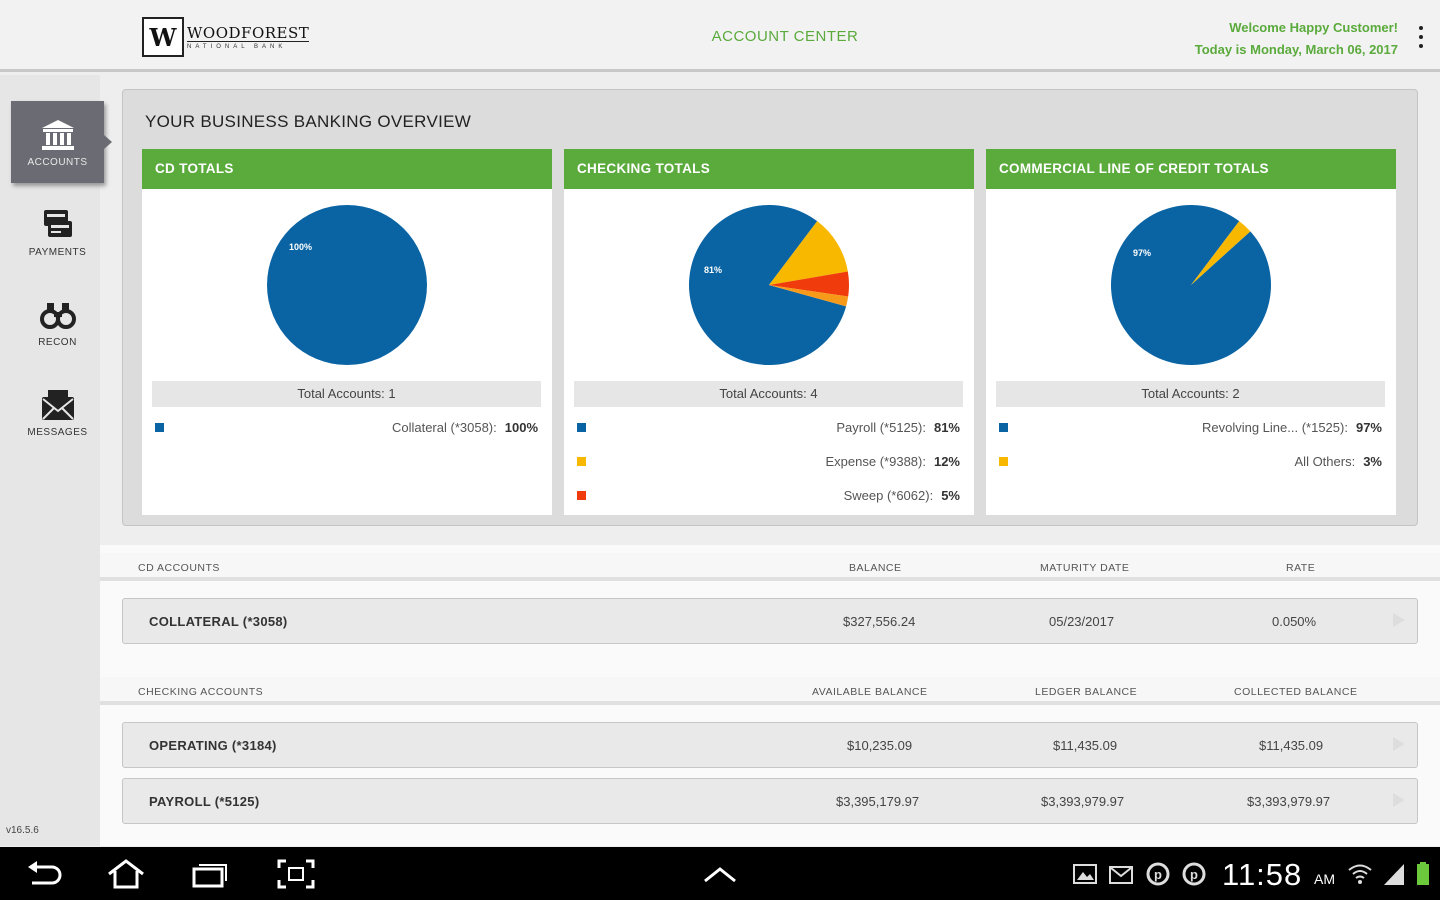  I want to click on sidebar-item-payments: PAYMENTS, so click(57, 232).